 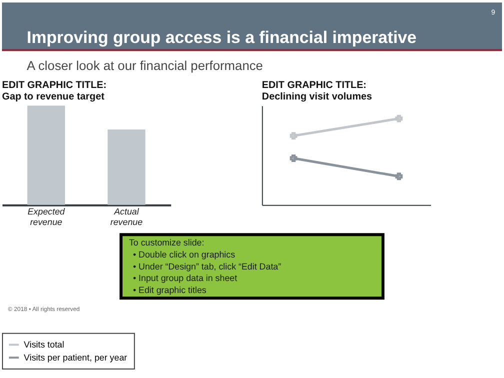 I want to click on text: • Under “Design” tab, click “Edit Data”, so click(x=207, y=266).